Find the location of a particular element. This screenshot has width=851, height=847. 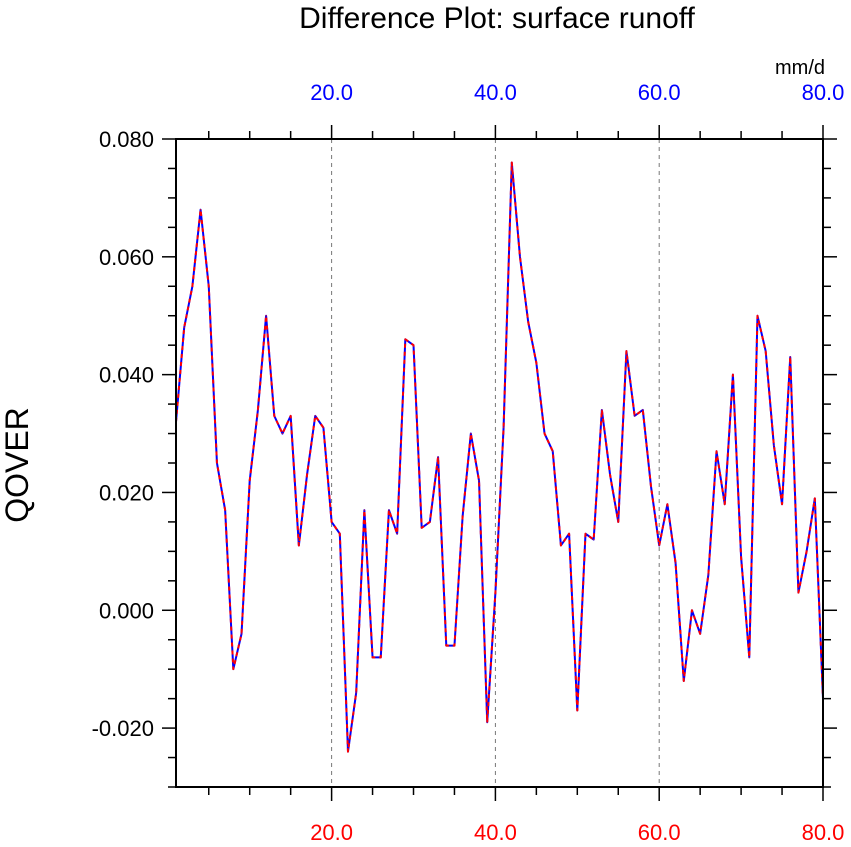

y-tick-label: 0.020 is located at coordinates (126, 492).